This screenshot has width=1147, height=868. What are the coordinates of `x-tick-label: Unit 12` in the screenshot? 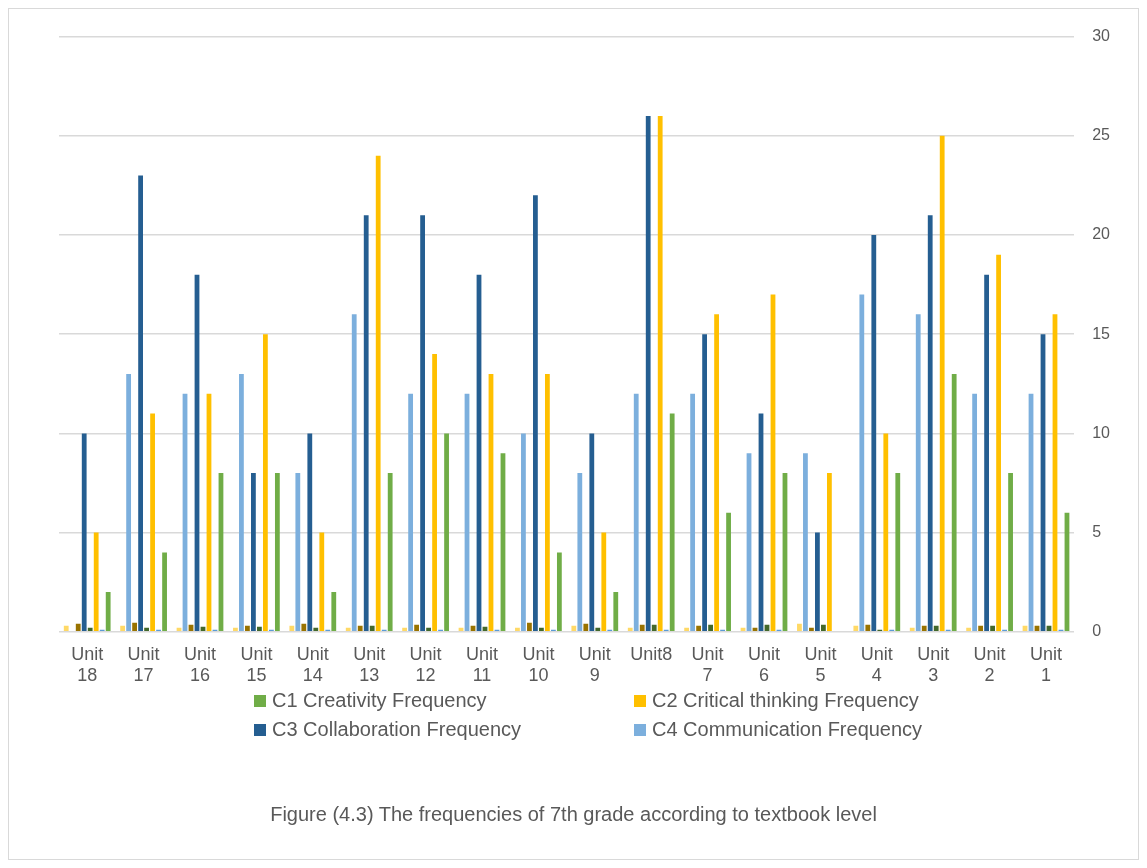 It's located at (425, 664).